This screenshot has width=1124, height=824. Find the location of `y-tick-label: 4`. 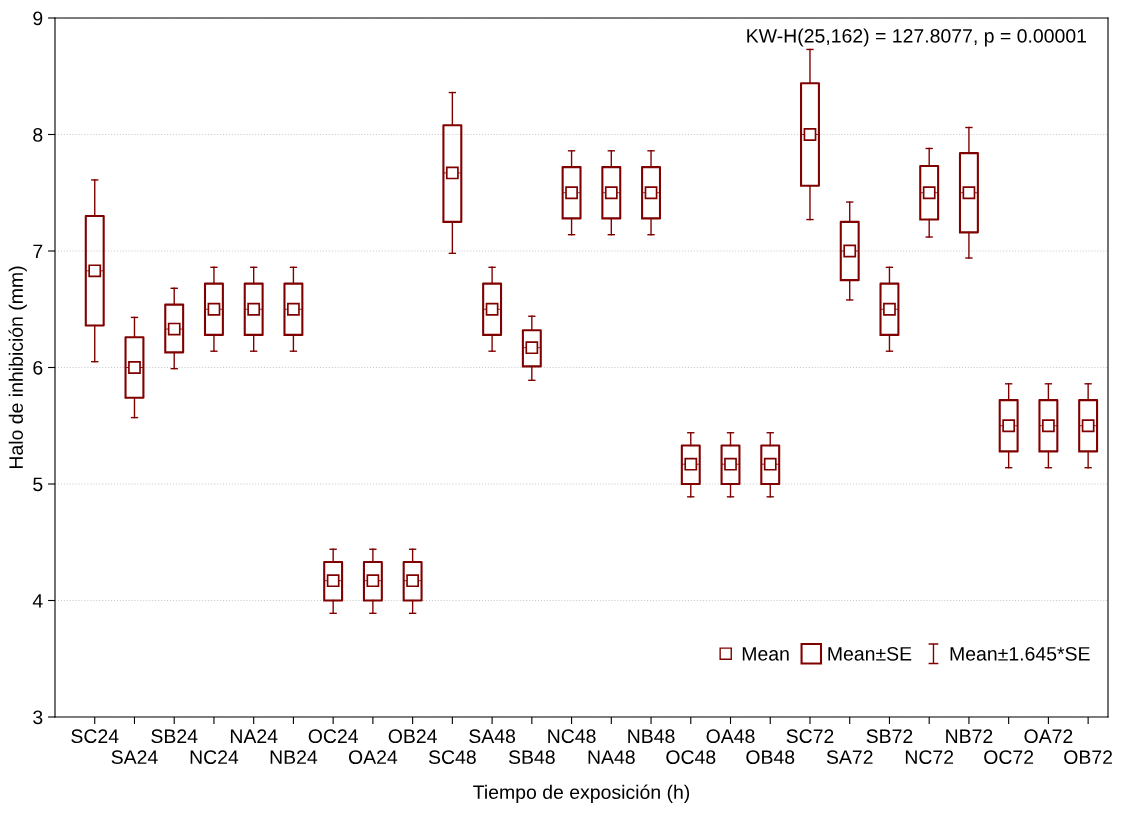

y-tick-label: 4 is located at coordinates (37, 601).